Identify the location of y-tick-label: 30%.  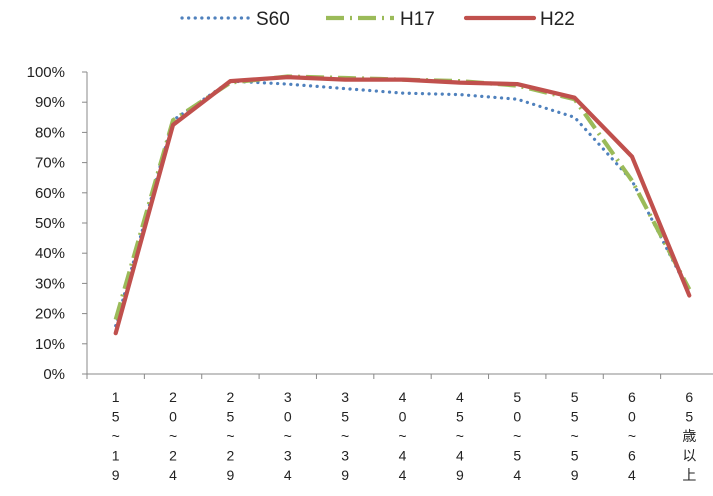
(50, 283).